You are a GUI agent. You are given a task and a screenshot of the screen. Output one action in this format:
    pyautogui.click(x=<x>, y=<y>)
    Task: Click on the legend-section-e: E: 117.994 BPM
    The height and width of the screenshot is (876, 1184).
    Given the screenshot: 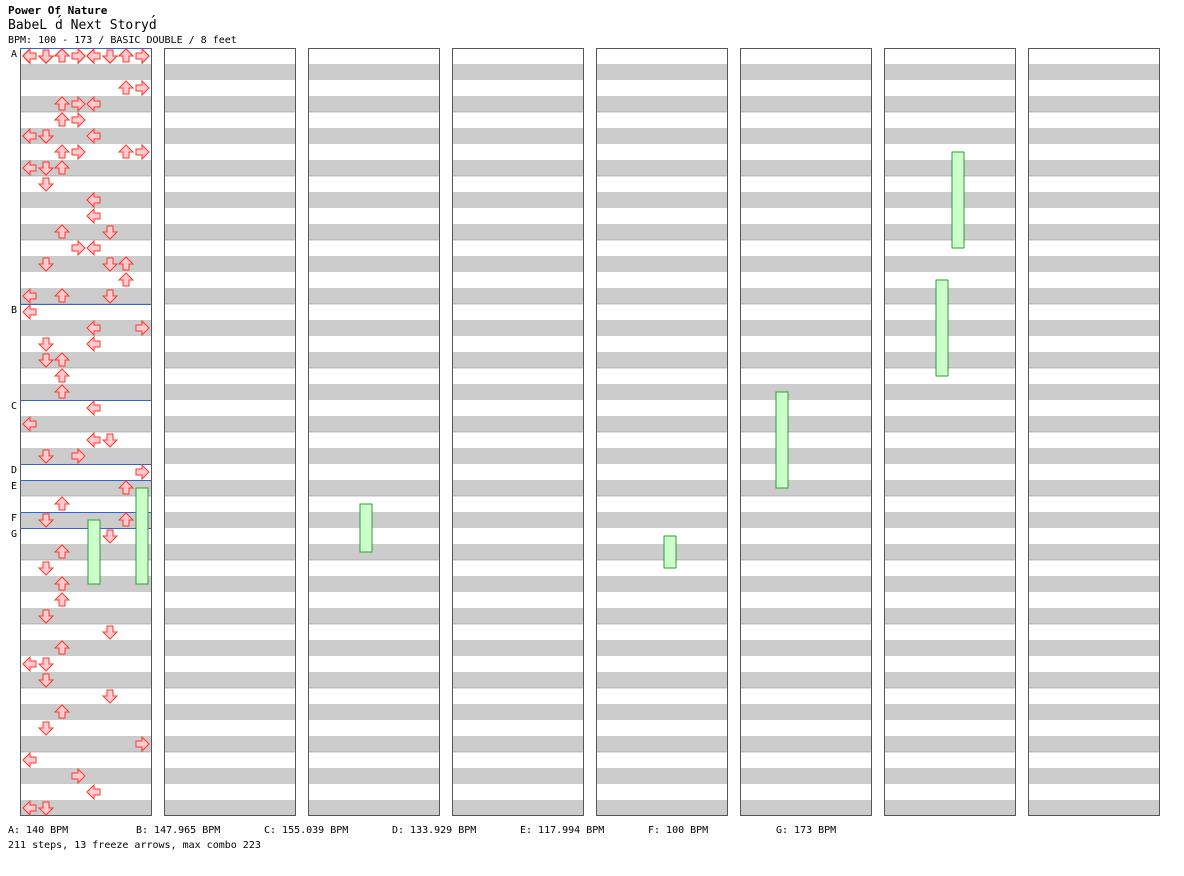 What is the action you would take?
    pyautogui.click(x=562, y=830)
    